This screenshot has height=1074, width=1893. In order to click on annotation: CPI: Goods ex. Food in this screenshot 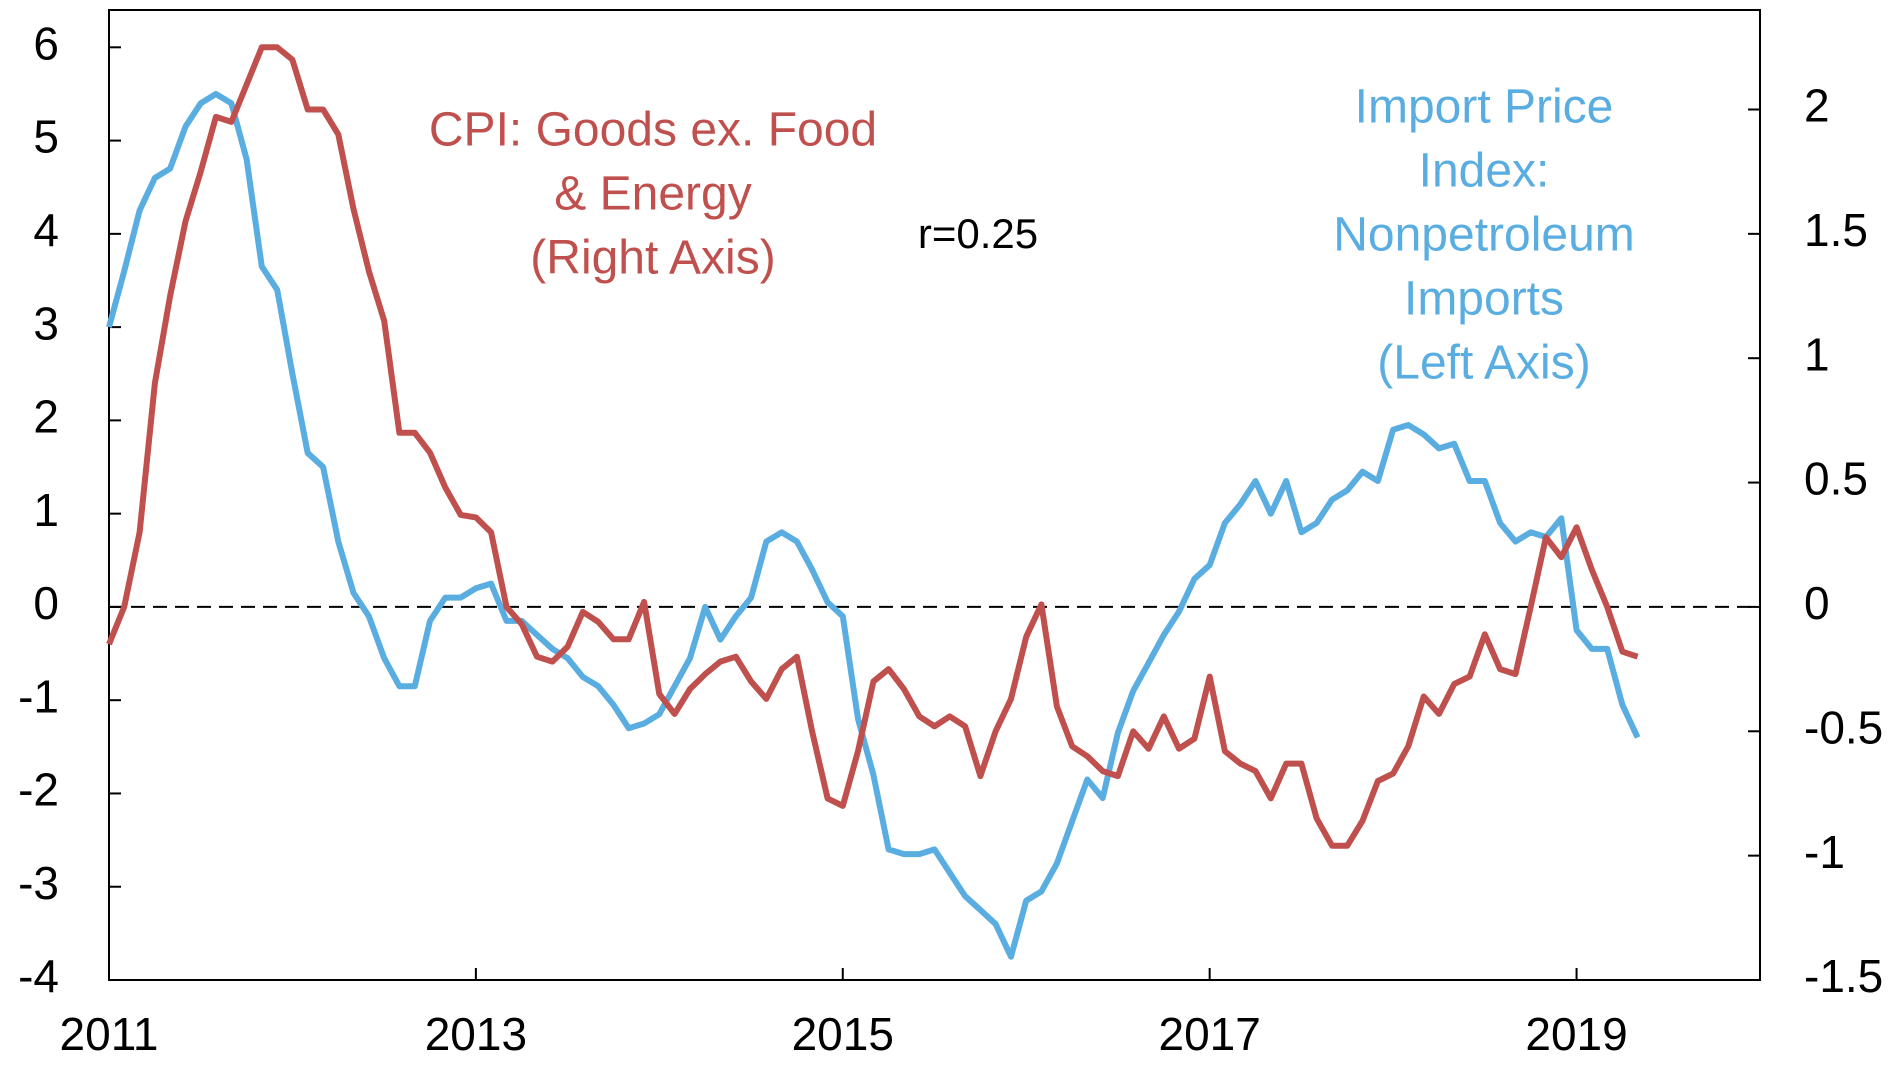, I will do `click(653, 130)`.